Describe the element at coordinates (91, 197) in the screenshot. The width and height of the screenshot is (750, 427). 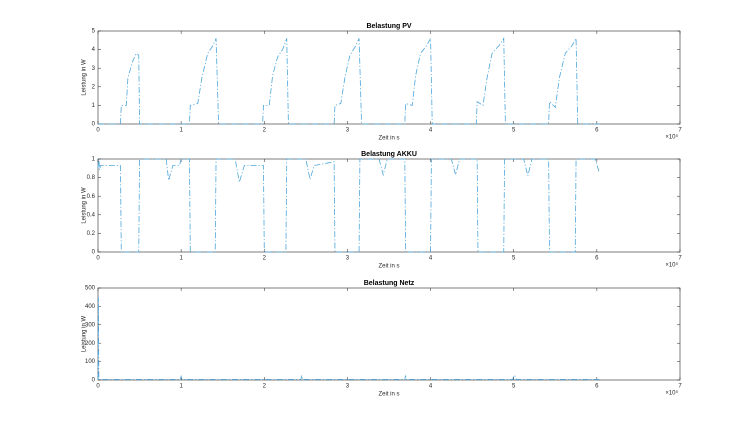
I see `y-tick-label: 0.6` at that location.